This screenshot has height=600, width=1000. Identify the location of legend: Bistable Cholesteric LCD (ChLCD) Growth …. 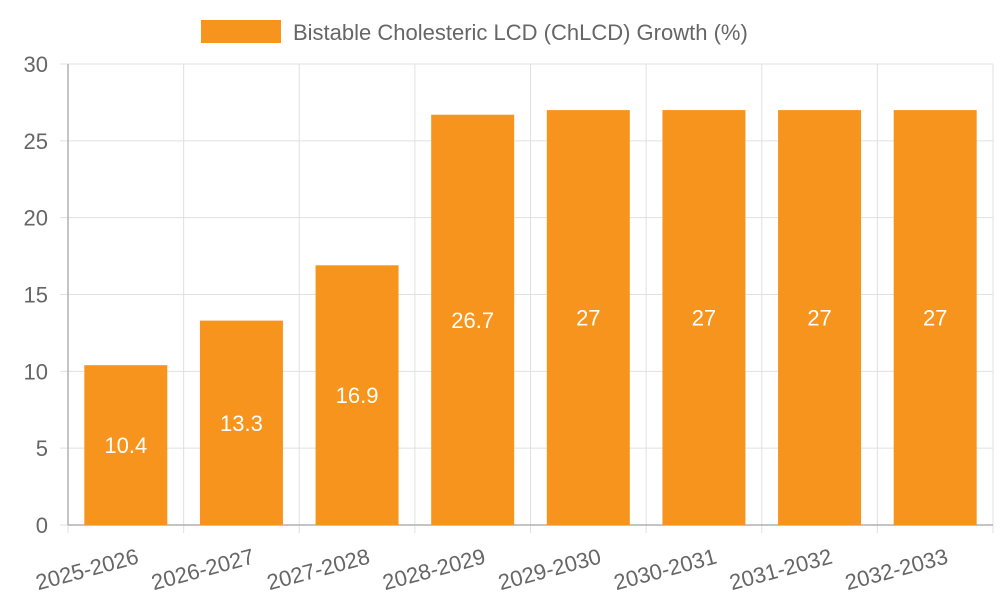
(474, 32).